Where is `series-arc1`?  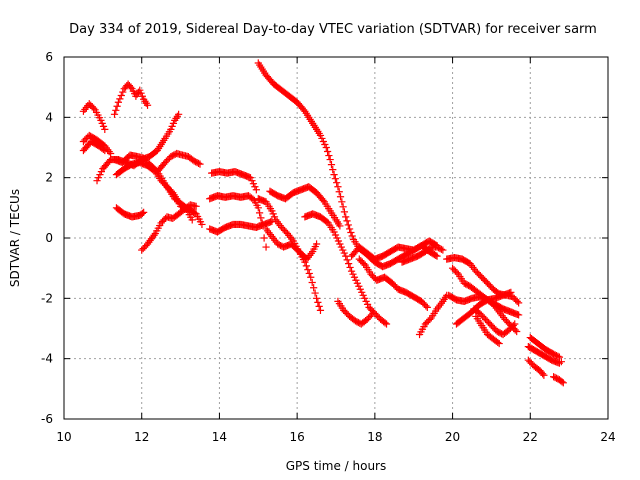
series-arc1 is located at coordinates (94, 116).